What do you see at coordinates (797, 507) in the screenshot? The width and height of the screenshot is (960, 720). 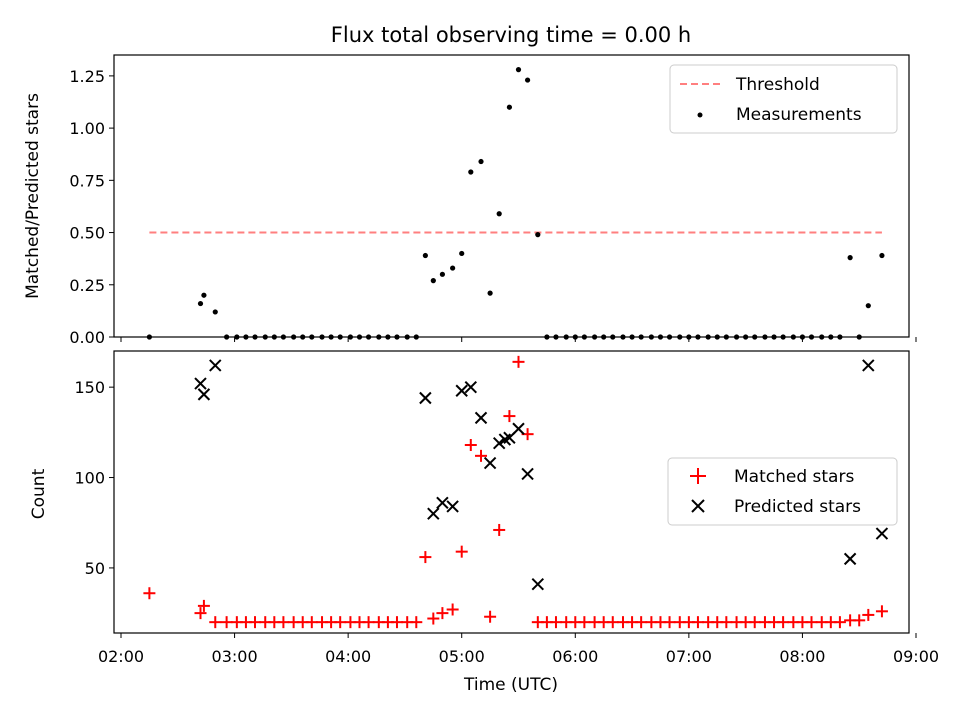 I see `legend-predicted-label: Predicted stars` at bounding box center [797, 507].